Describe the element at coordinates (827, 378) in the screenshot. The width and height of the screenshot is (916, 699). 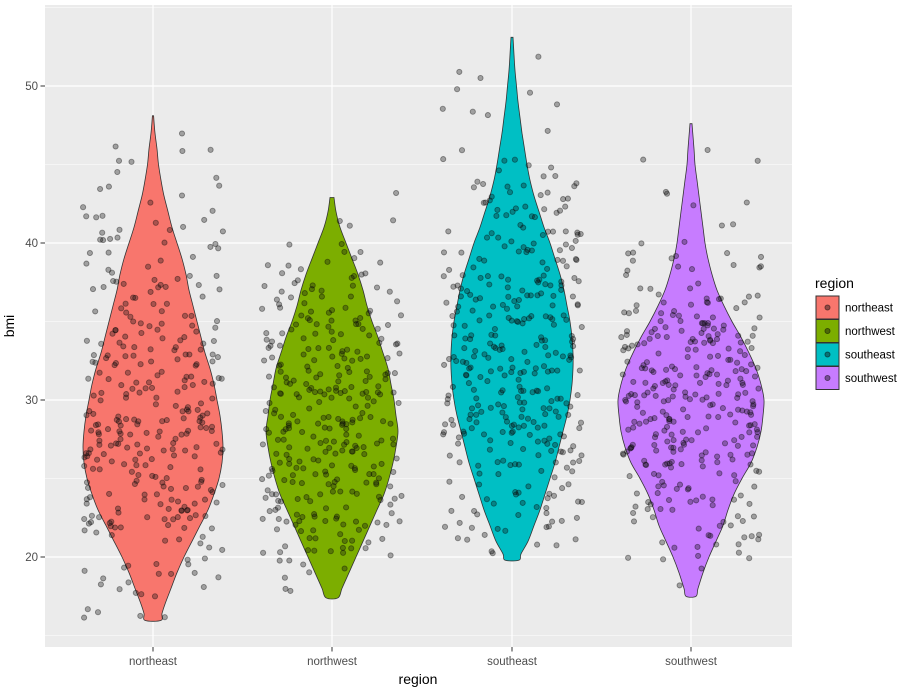
I see `legend-key-southwest` at that location.